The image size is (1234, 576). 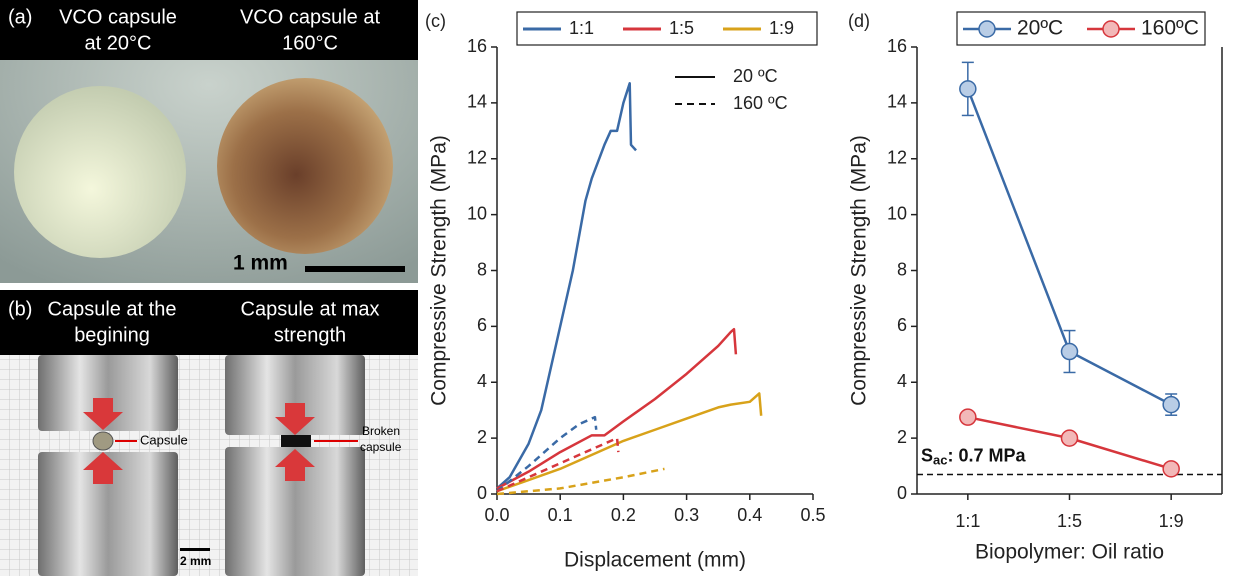 What do you see at coordinates (381, 431) in the screenshot?
I see `note: Broken` at bounding box center [381, 431].